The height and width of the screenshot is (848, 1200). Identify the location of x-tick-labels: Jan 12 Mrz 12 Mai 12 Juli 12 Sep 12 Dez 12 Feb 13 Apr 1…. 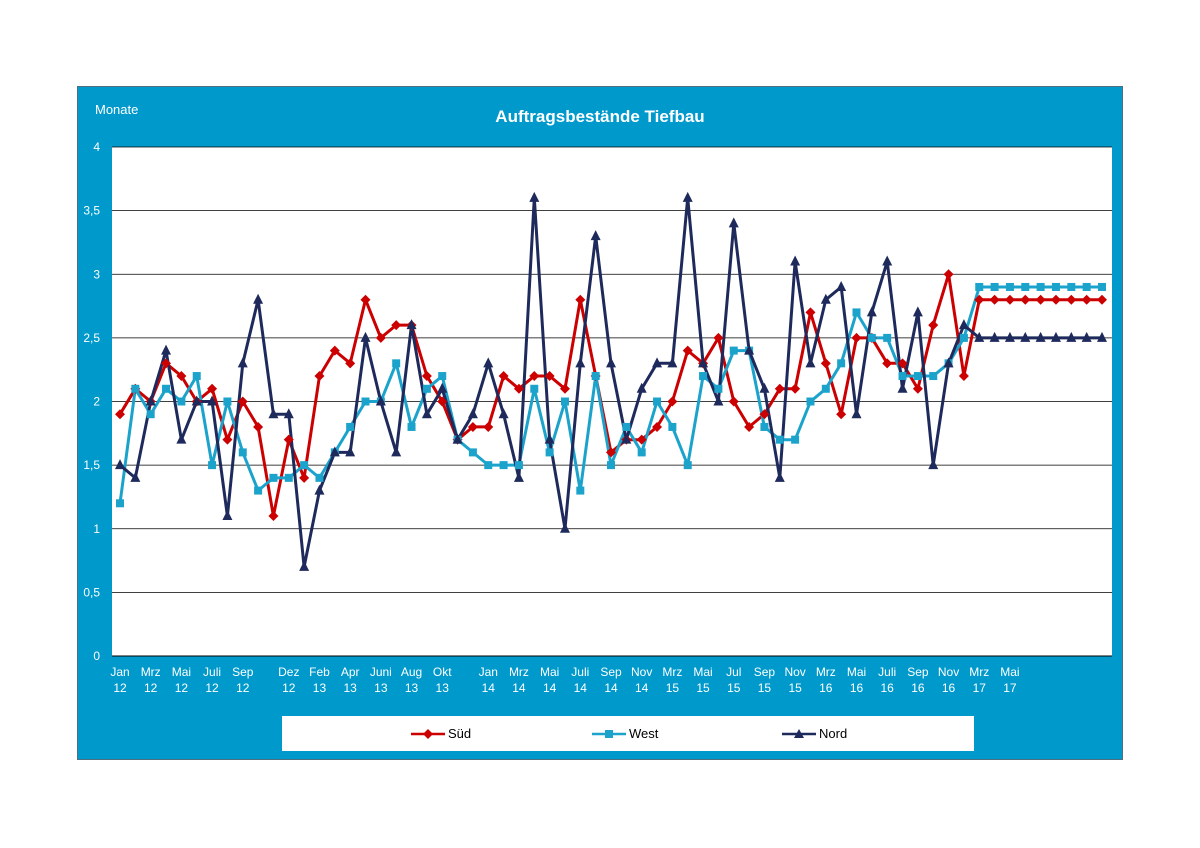
(564, 680).